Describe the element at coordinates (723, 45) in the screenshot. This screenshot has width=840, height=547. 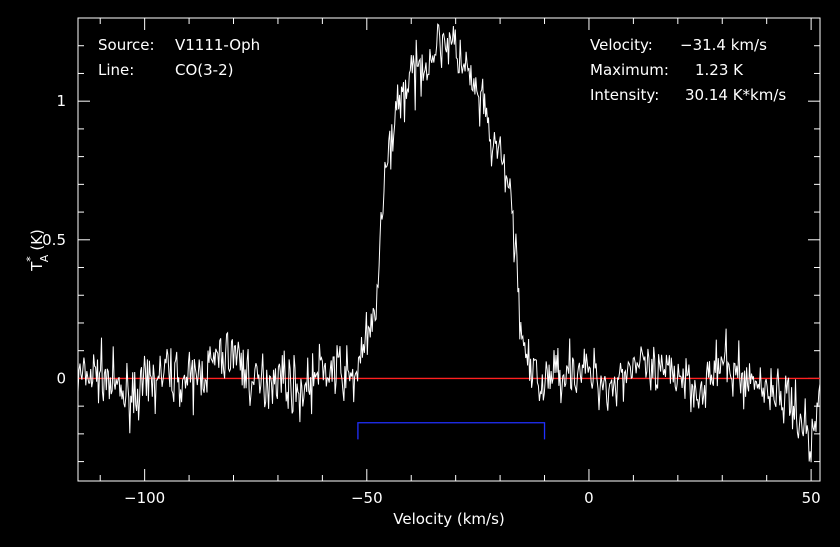
I see `velocity-value: −31.4 km/s` at that location.